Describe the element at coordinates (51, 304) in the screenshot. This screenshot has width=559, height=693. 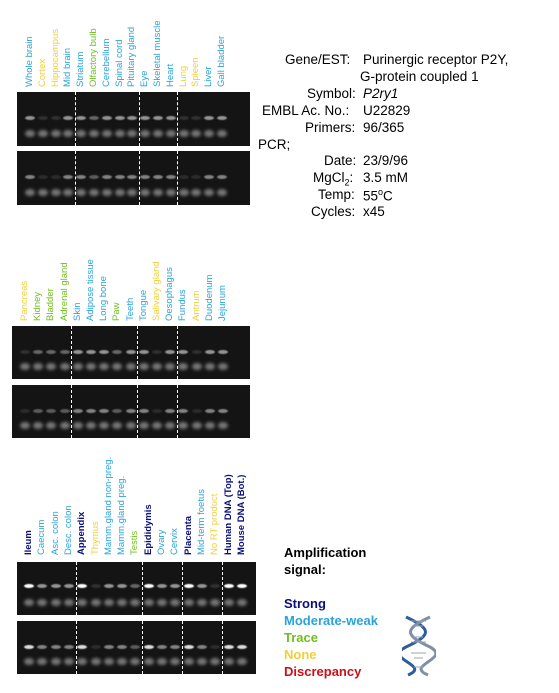
I see `lane-label: Bladder` at that location.